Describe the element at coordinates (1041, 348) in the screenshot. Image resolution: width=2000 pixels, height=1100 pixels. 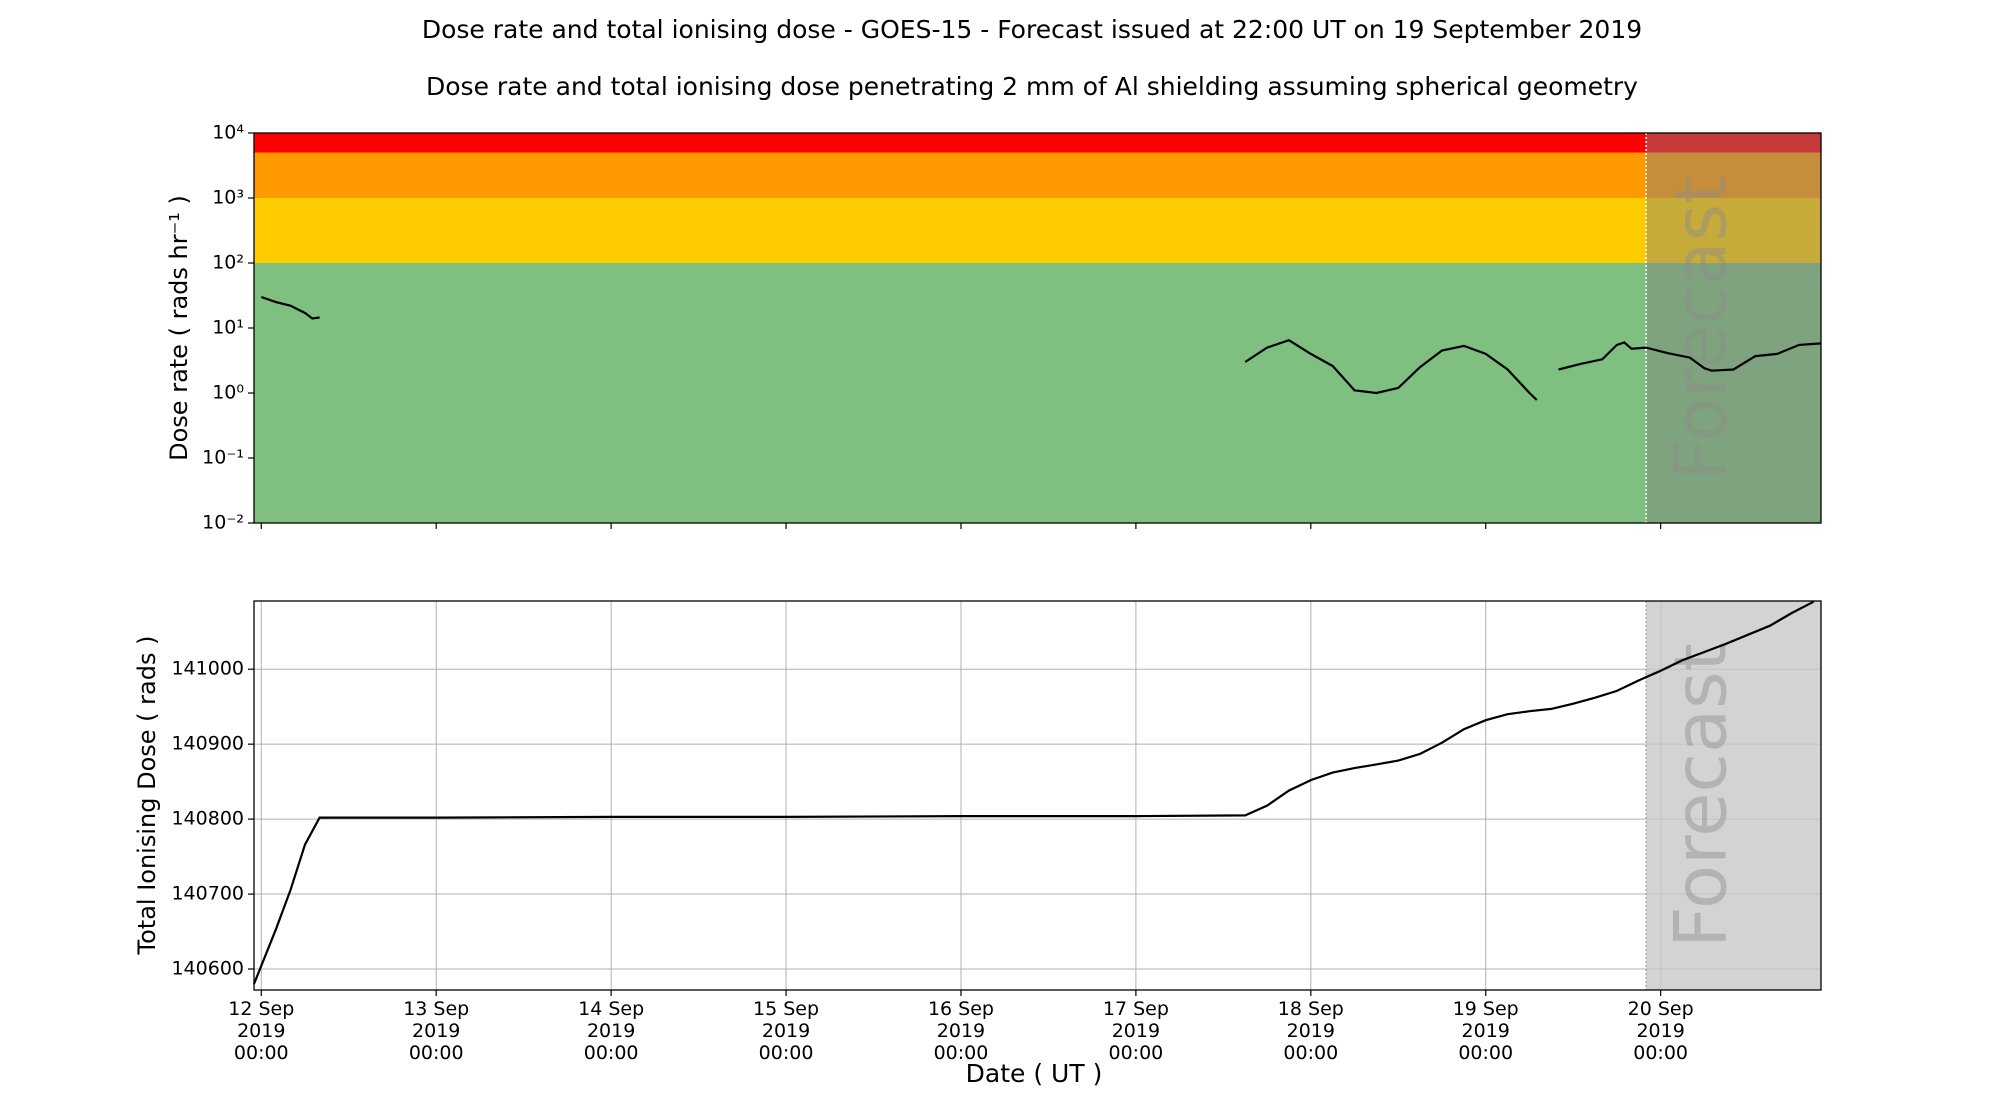
I see `data-line` at that location.